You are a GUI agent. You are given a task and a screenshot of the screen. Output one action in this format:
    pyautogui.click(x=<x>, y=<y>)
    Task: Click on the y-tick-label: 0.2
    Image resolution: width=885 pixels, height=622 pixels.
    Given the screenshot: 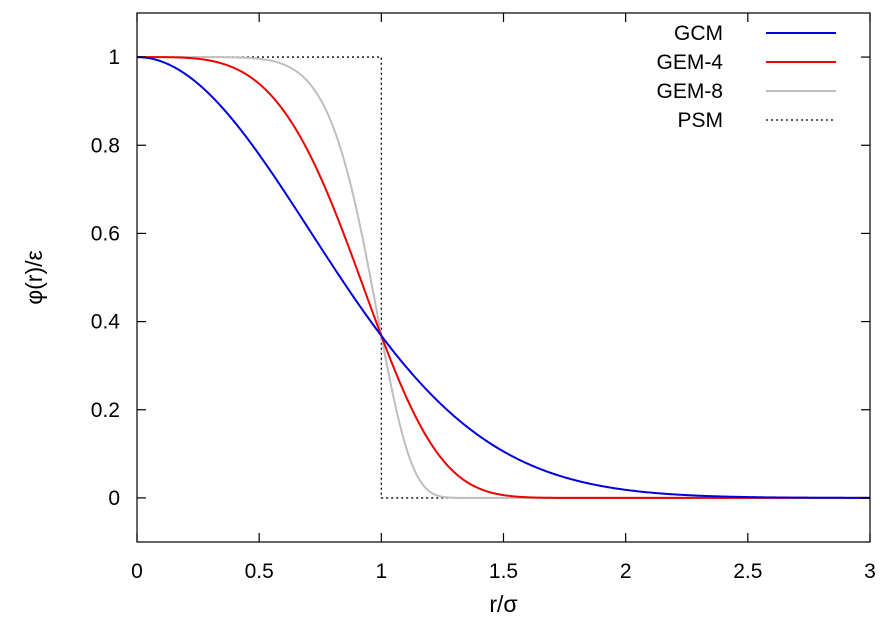 What is the action you would take?
    pyautogui.click(x=105, y=410)
    